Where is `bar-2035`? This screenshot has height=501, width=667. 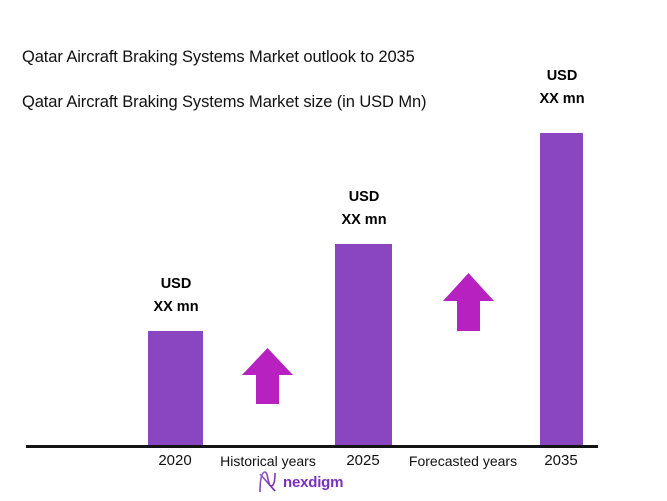
bar-2035 is located at coordinates (561, 290).